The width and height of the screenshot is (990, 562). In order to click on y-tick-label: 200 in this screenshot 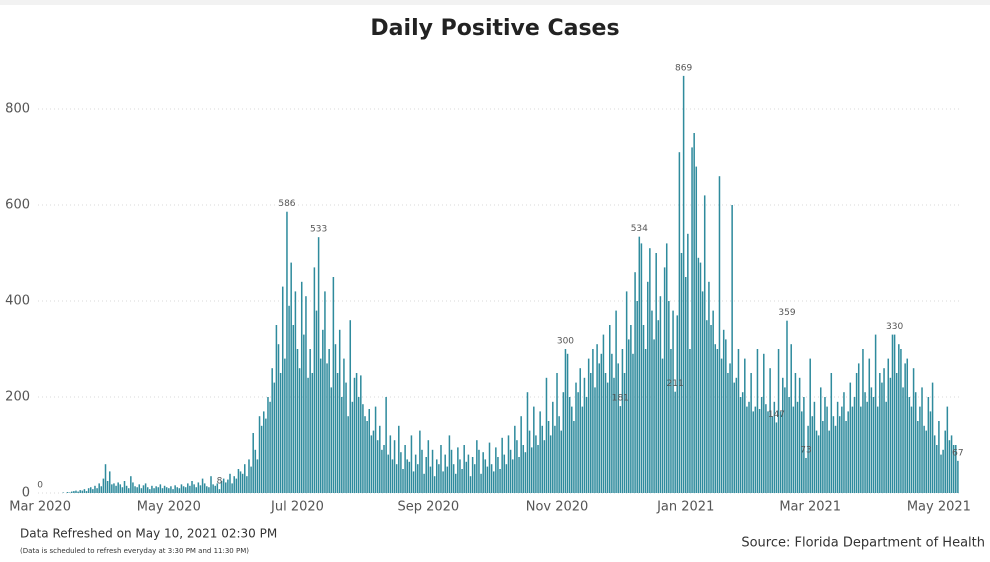, I will do `click(17, 397)`.